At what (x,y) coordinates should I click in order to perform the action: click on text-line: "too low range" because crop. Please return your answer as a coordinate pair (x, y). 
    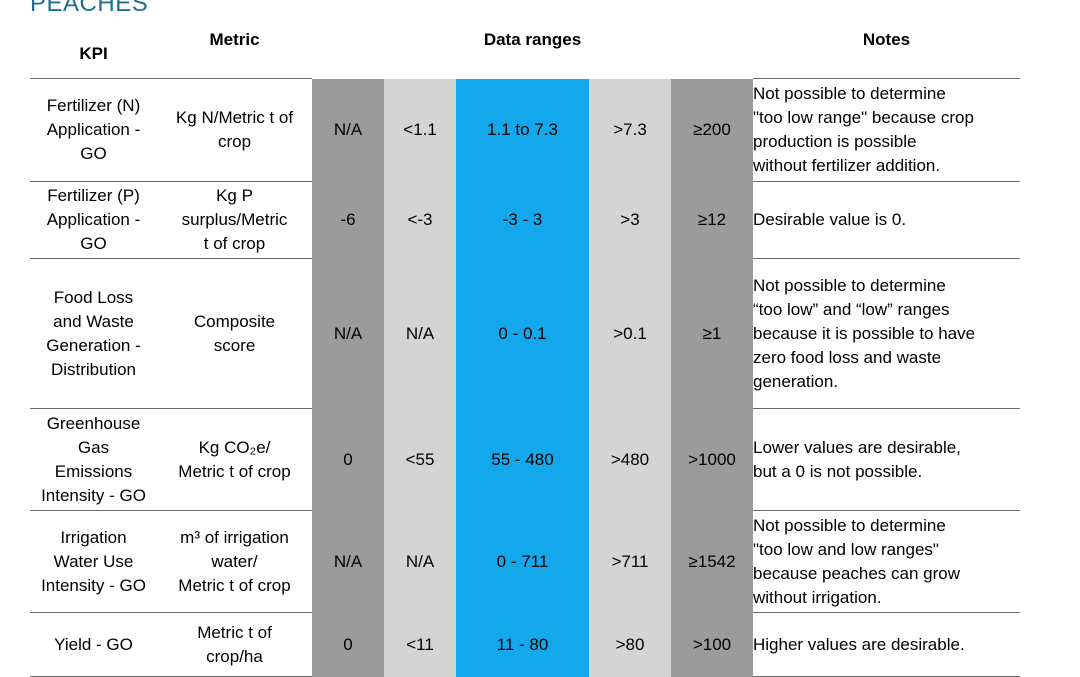
    Looking at the image, I should click on (863, 117).